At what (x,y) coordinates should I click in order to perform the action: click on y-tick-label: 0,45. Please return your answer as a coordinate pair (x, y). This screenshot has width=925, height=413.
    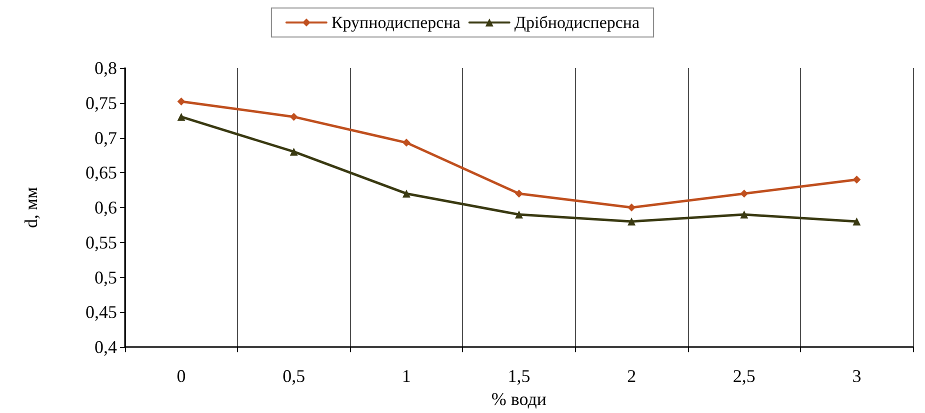
    Looking at the image, I should click on (101, 312).